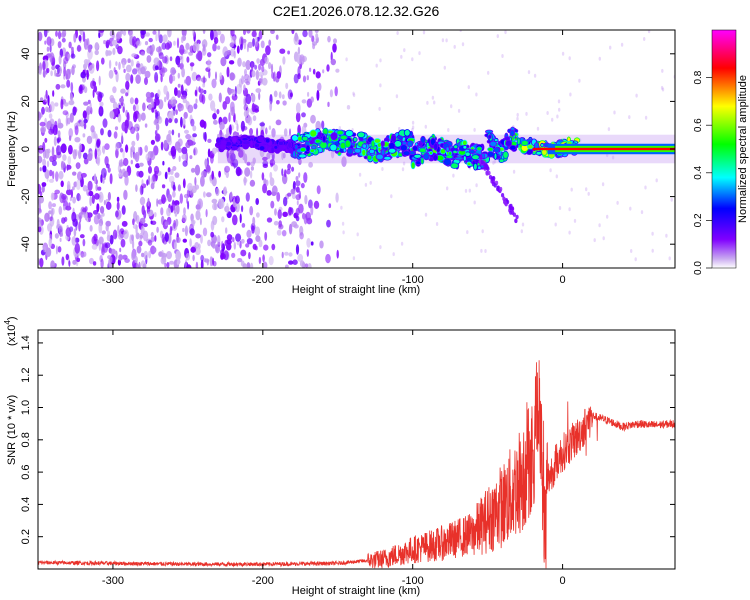  Describe the element at coordinates (113, 280) in the screenshot. I see `spectrogram-x-tick-label: -300` at that location.